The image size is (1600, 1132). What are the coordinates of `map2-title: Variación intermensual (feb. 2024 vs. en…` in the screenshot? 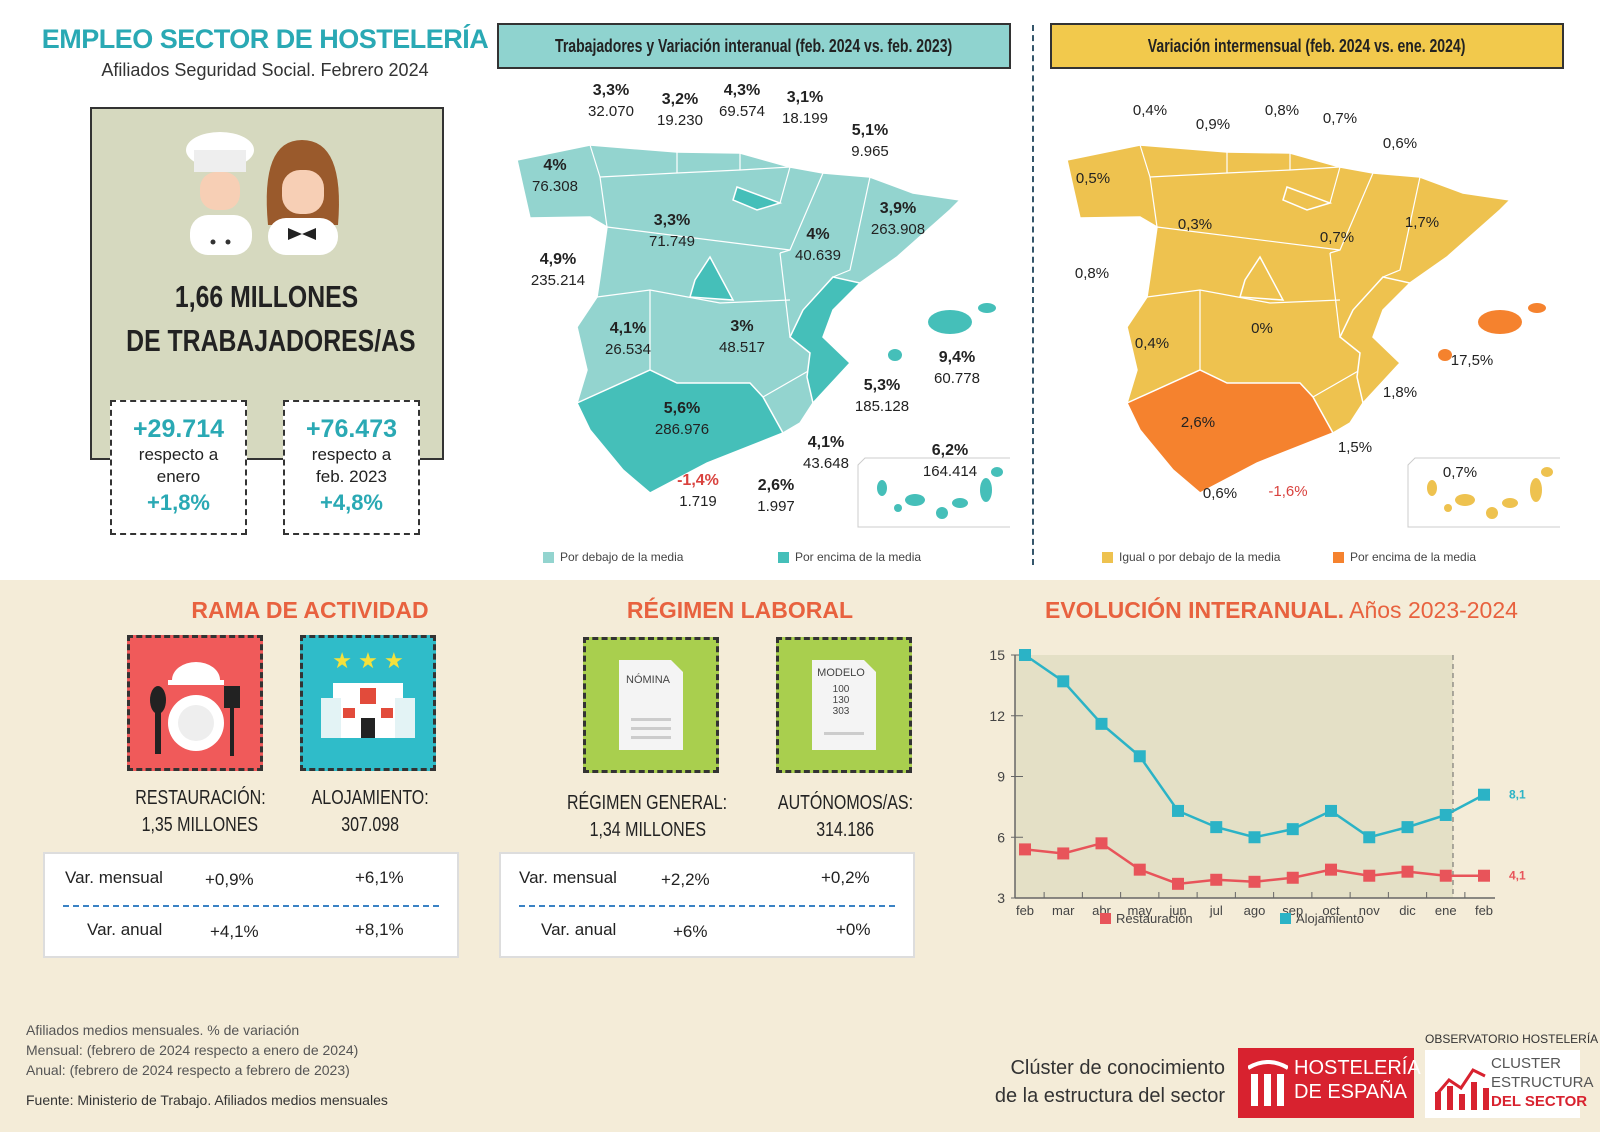 It's located at (1307, 46).